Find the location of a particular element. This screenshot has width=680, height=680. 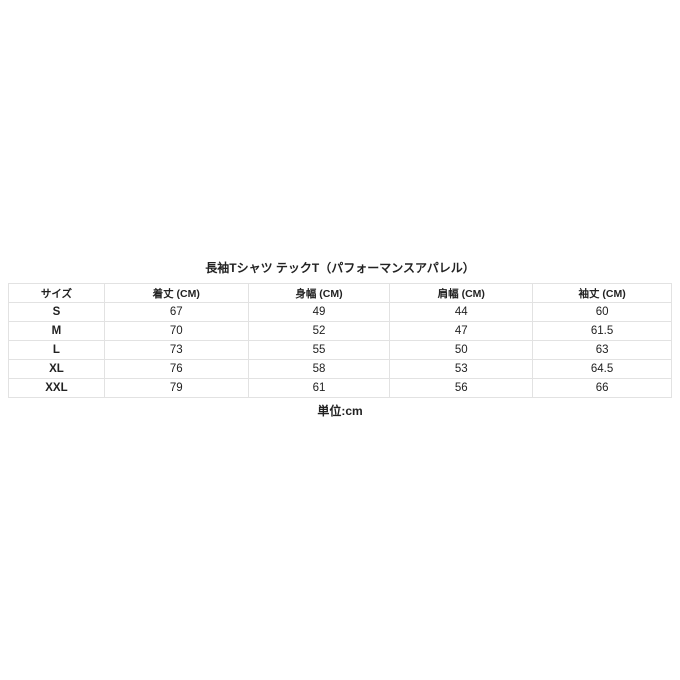

size-cell: XL is located at coordinates (56, 369).